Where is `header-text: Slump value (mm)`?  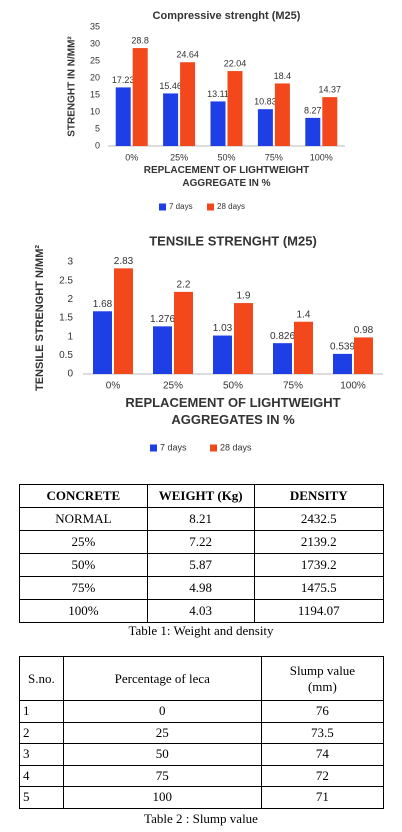 header-text: Slump value (mm) is located at coordinates (322, 678).